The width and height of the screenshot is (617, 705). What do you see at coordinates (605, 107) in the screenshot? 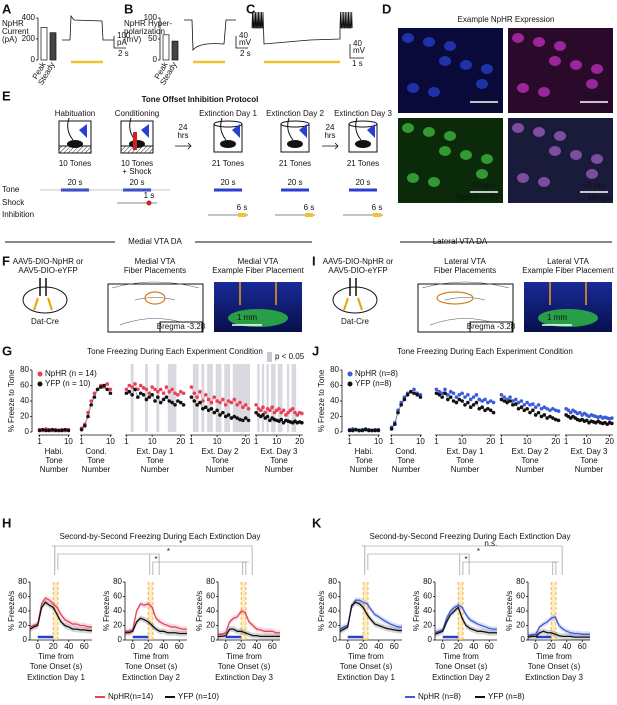
I see `image-label: TH` at bounding box center [605, 107].